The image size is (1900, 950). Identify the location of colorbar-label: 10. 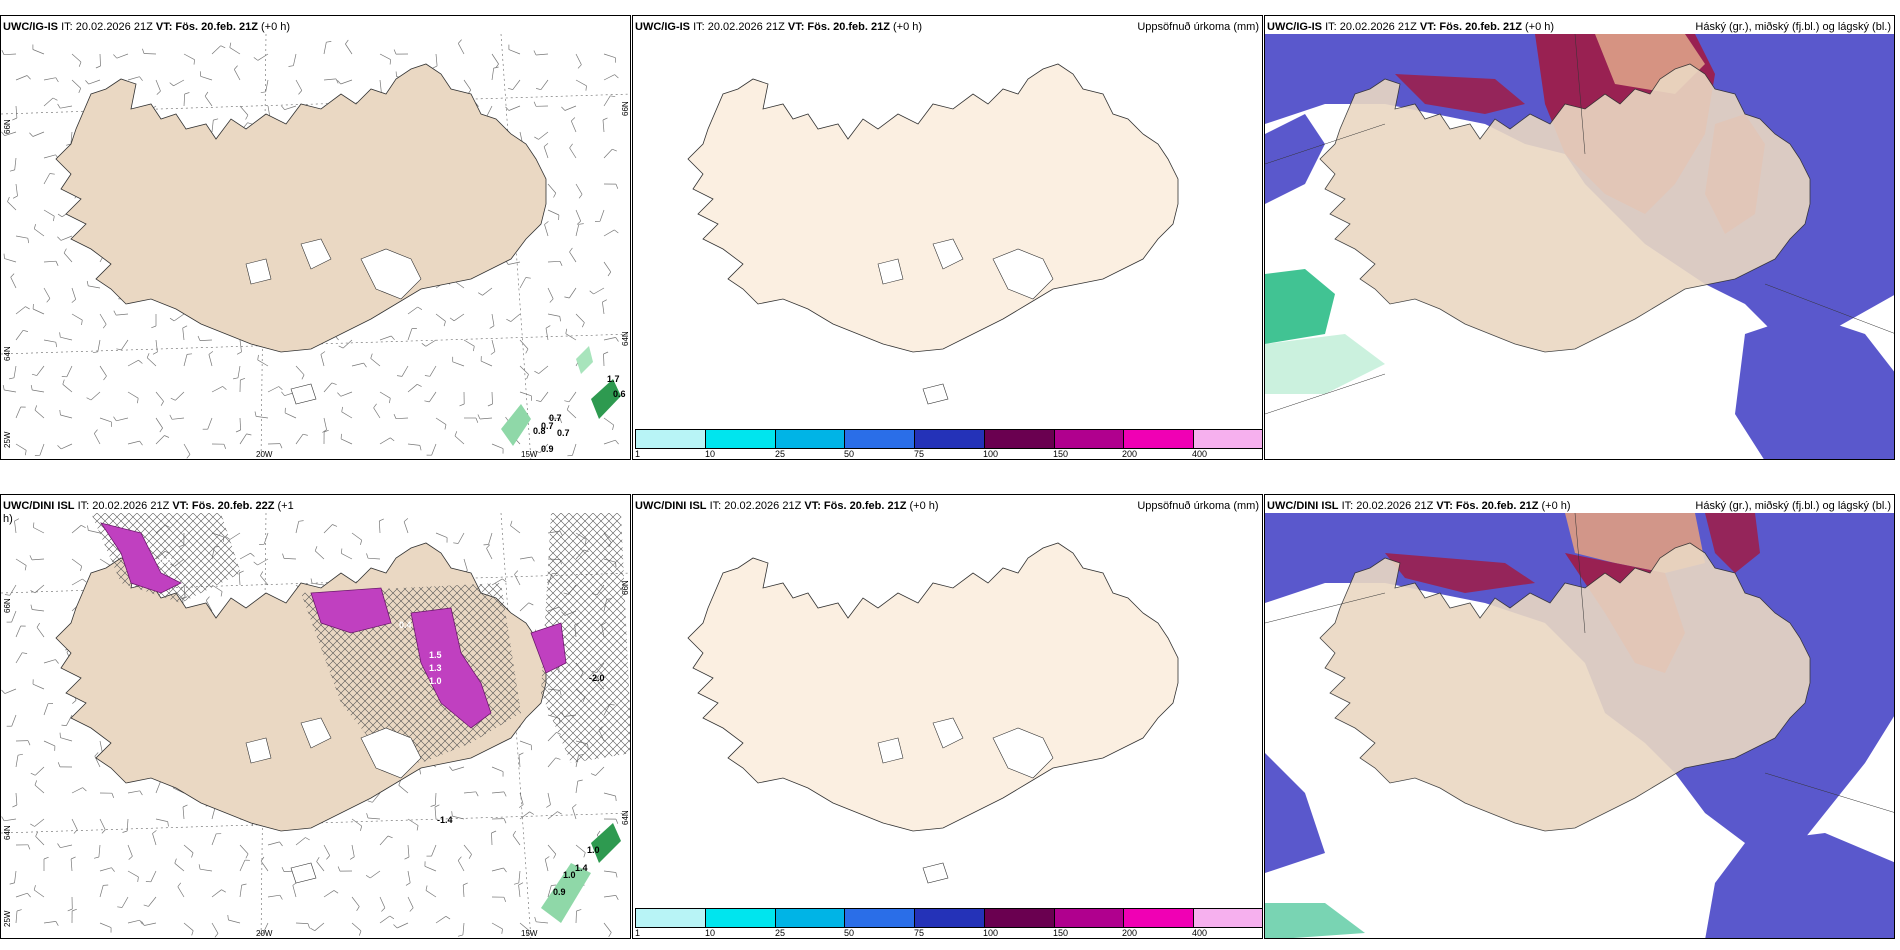
(710, 454).